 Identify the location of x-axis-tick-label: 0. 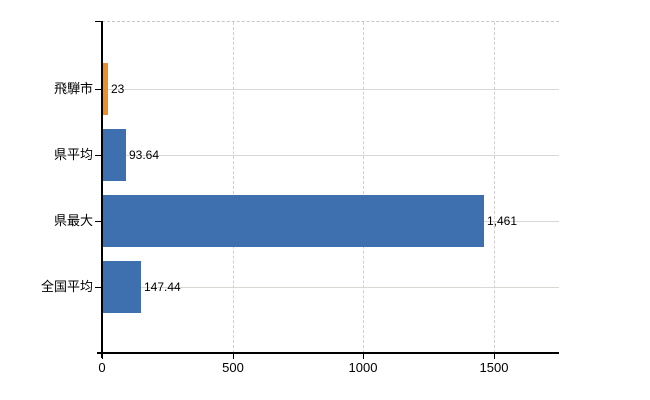
(102, 367).